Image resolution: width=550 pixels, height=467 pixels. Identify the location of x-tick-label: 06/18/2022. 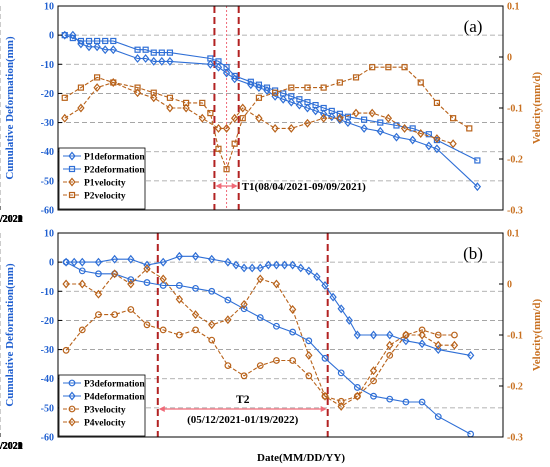
(11, 219).